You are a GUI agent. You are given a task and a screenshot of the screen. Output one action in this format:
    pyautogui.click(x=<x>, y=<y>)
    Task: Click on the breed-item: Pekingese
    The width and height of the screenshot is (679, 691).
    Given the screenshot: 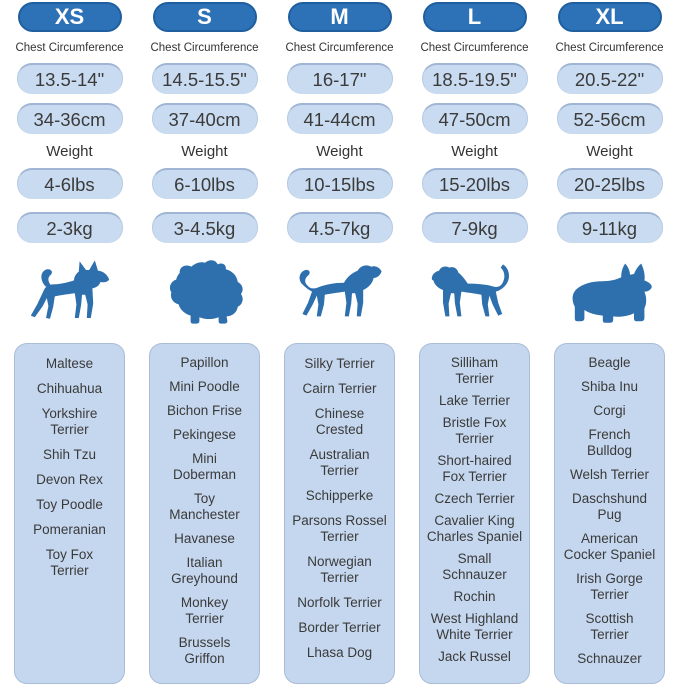 What is the action you would take?
    pyautogui.click(x=204, y=434)
    